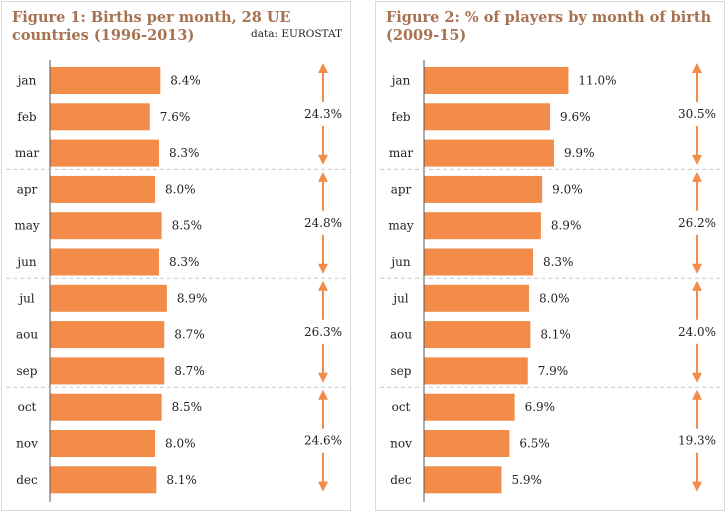 This screenshot has height=516, width=728. Describe the element at coordinates (323, 441) in the screenshot. I see `quarter-total-label: 24.6%` at that location.